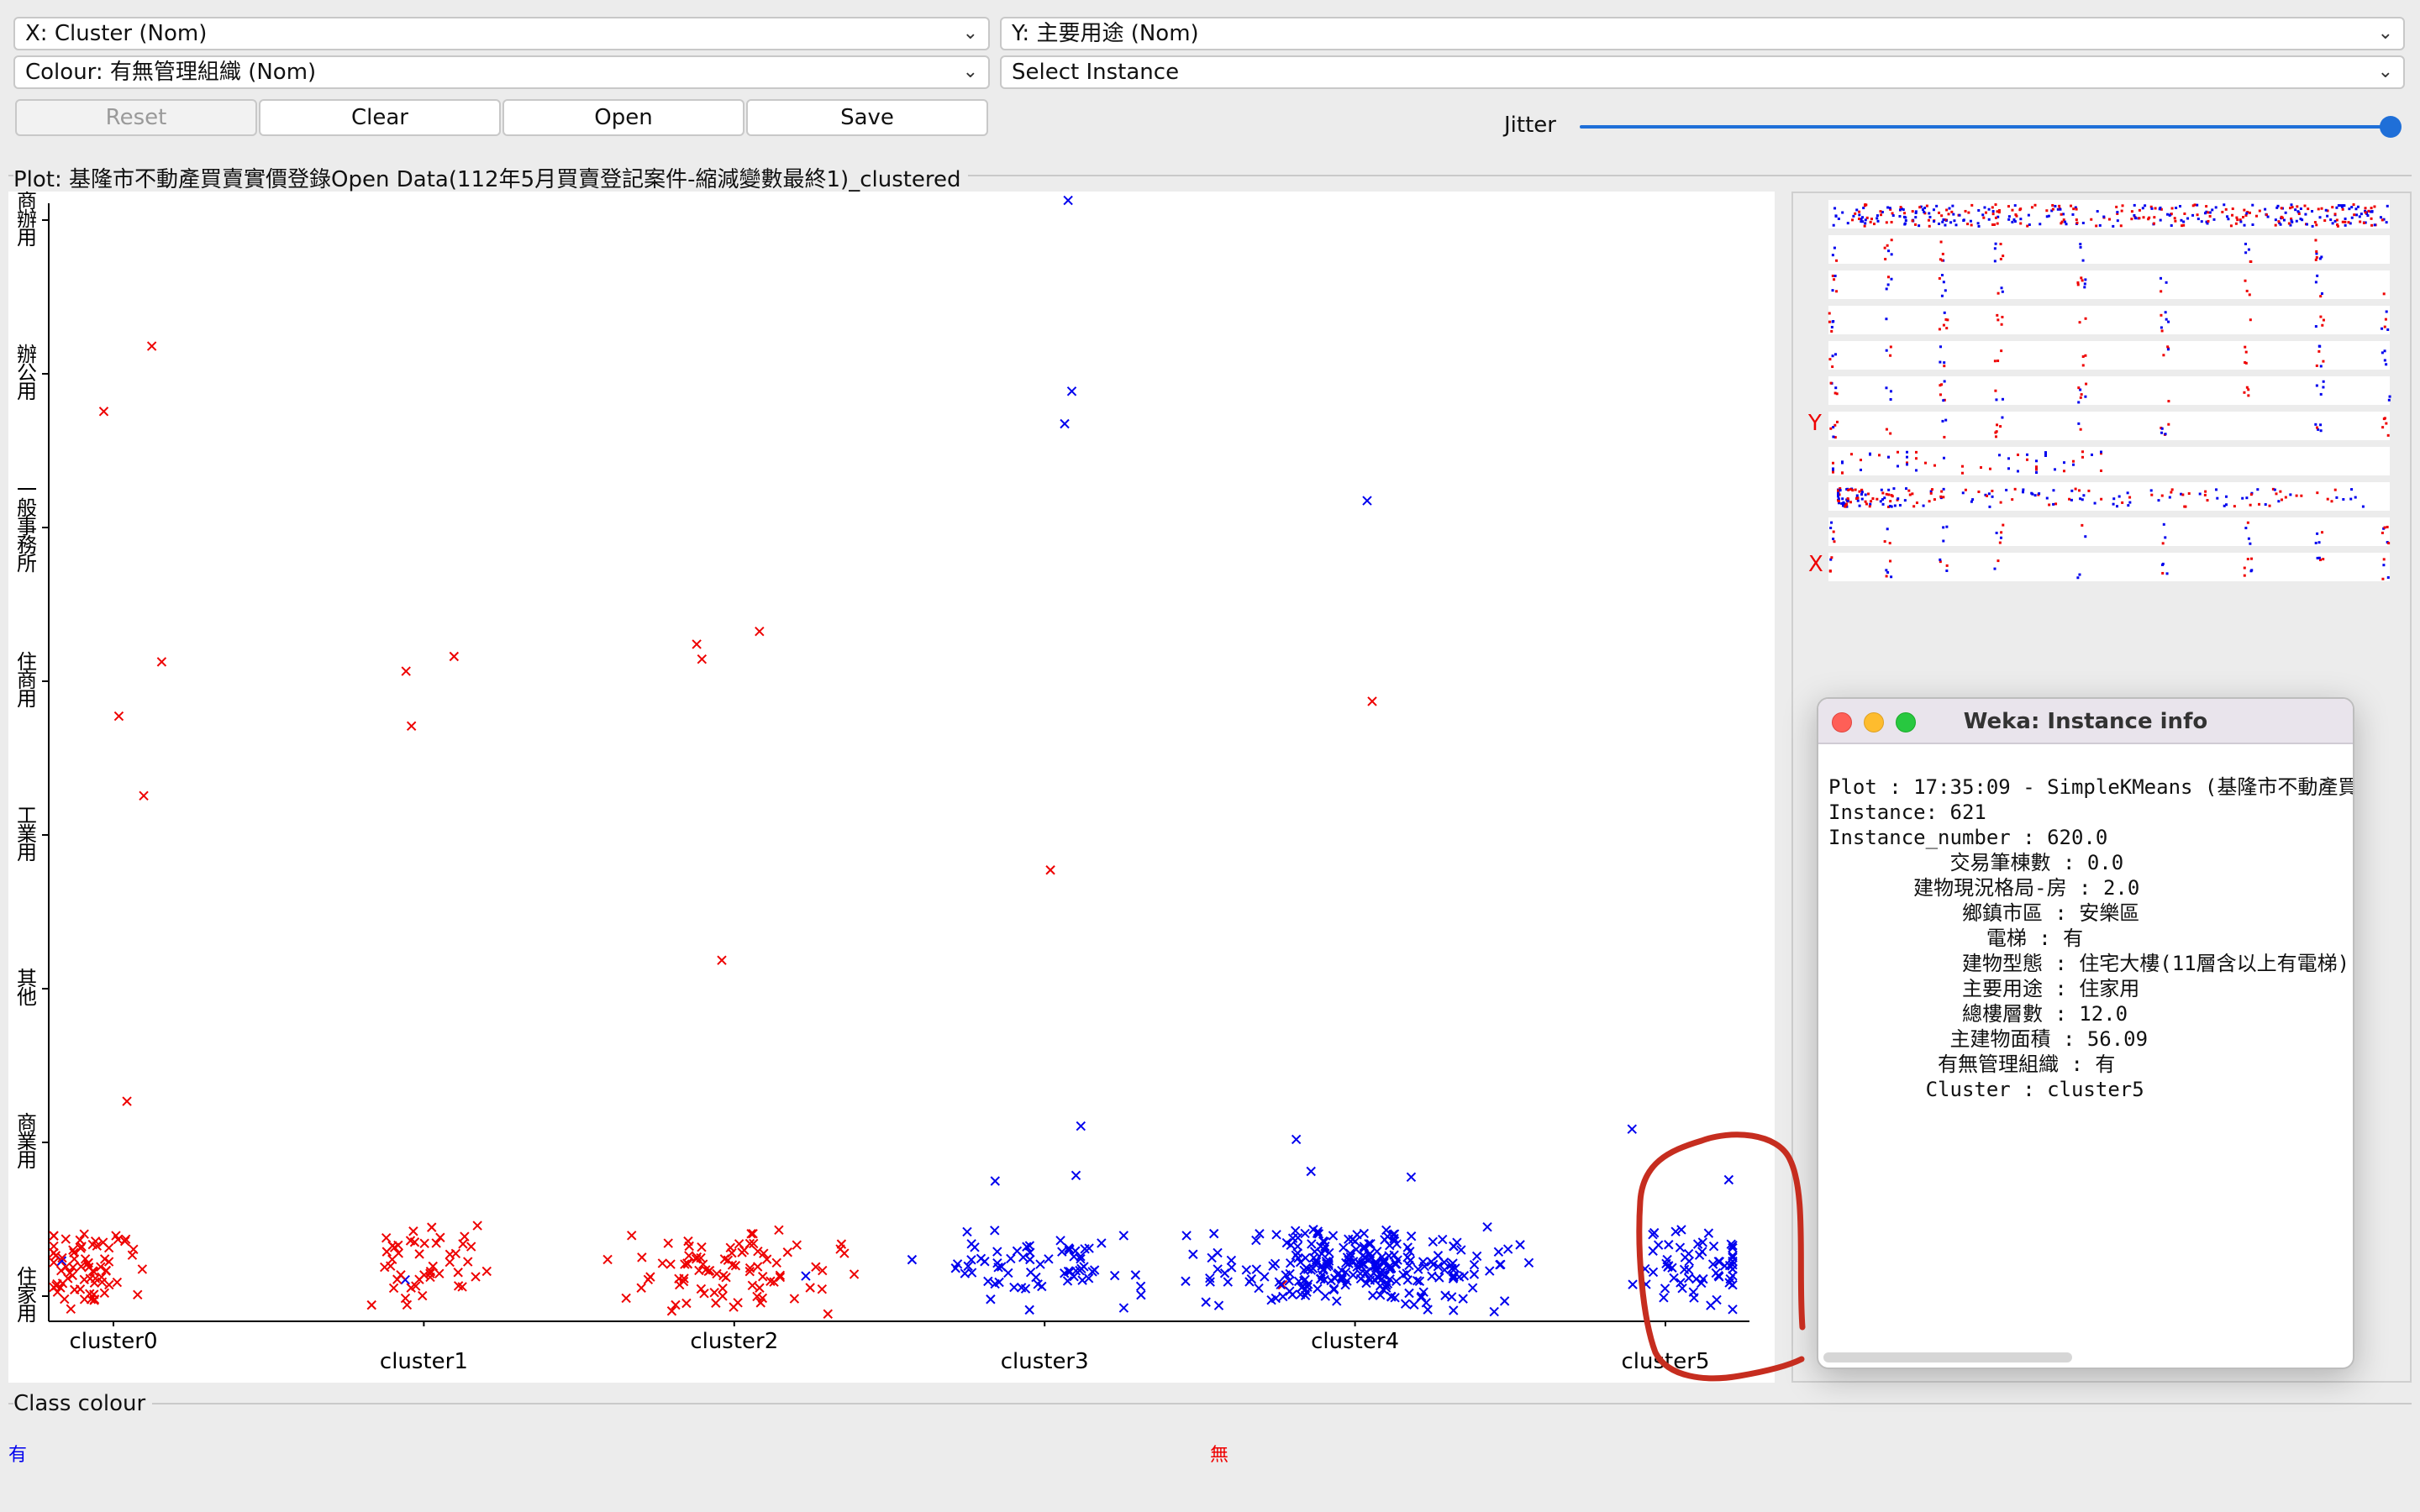 The width and height of the screenshot is (2420, 1512). What do you see at coordinates (1842, 722) in the screenshot?
I see `close-window-button` at bounding box center [1842, 722].